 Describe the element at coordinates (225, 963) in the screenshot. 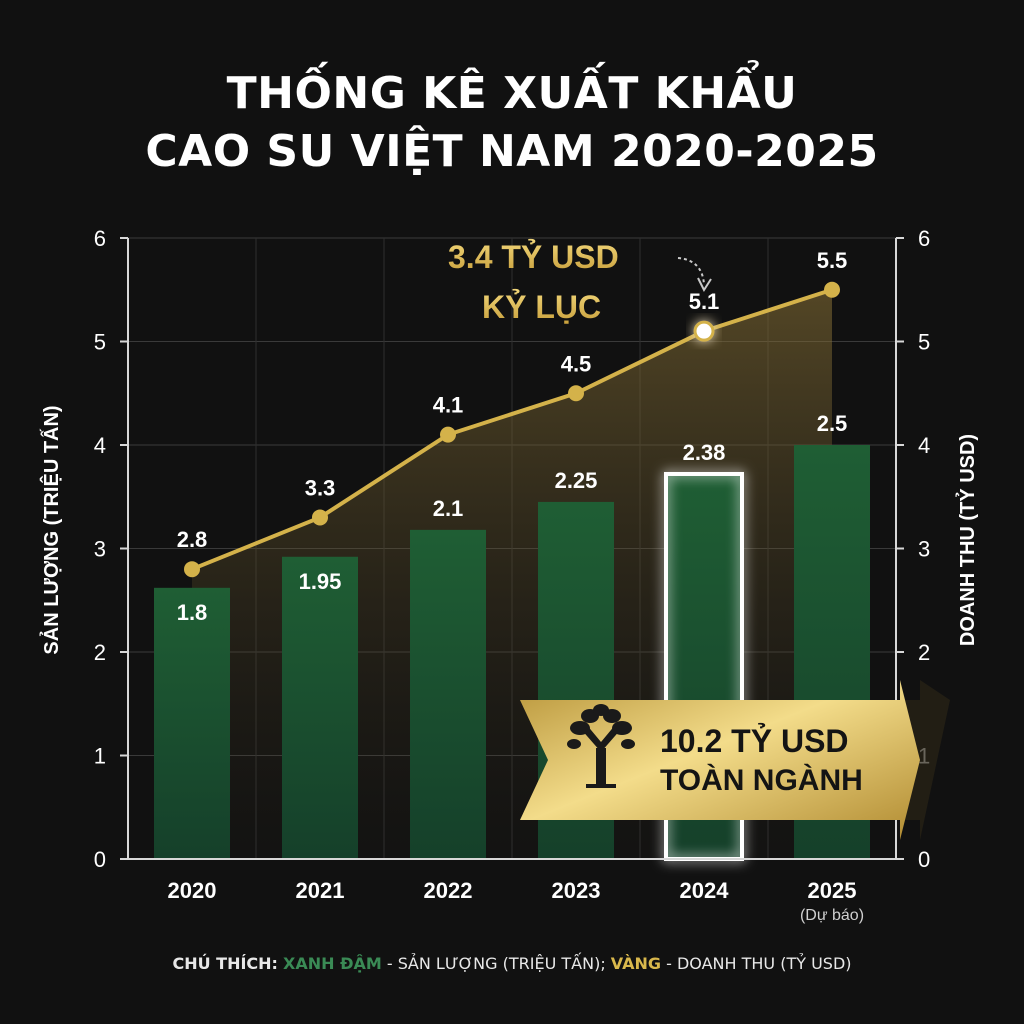

I see `legend-prefix: CHÚ THÍCH:` at that location.